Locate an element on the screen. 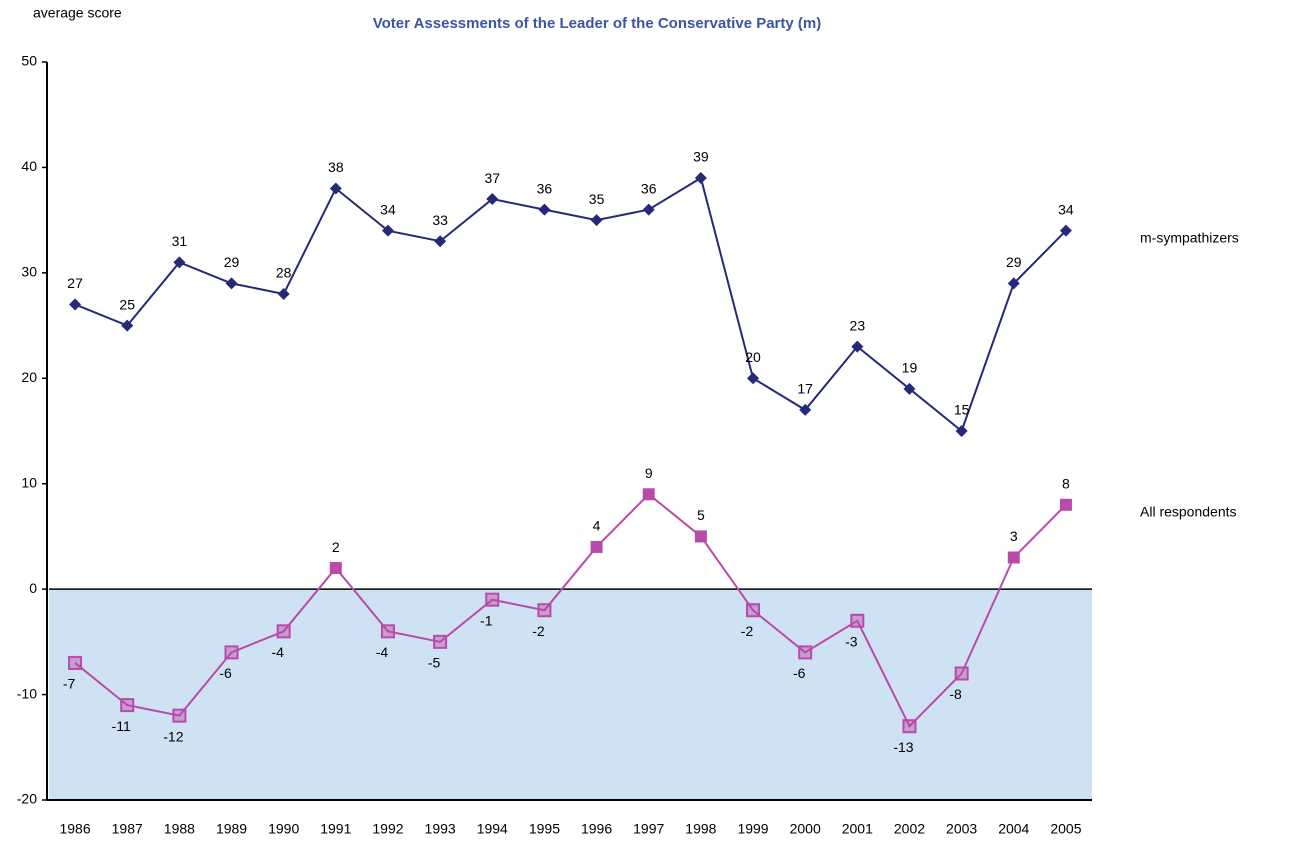 The width and height of the screenshot is (1305, 841). y-tick-label: -10 is located at coordinates (27, 693).